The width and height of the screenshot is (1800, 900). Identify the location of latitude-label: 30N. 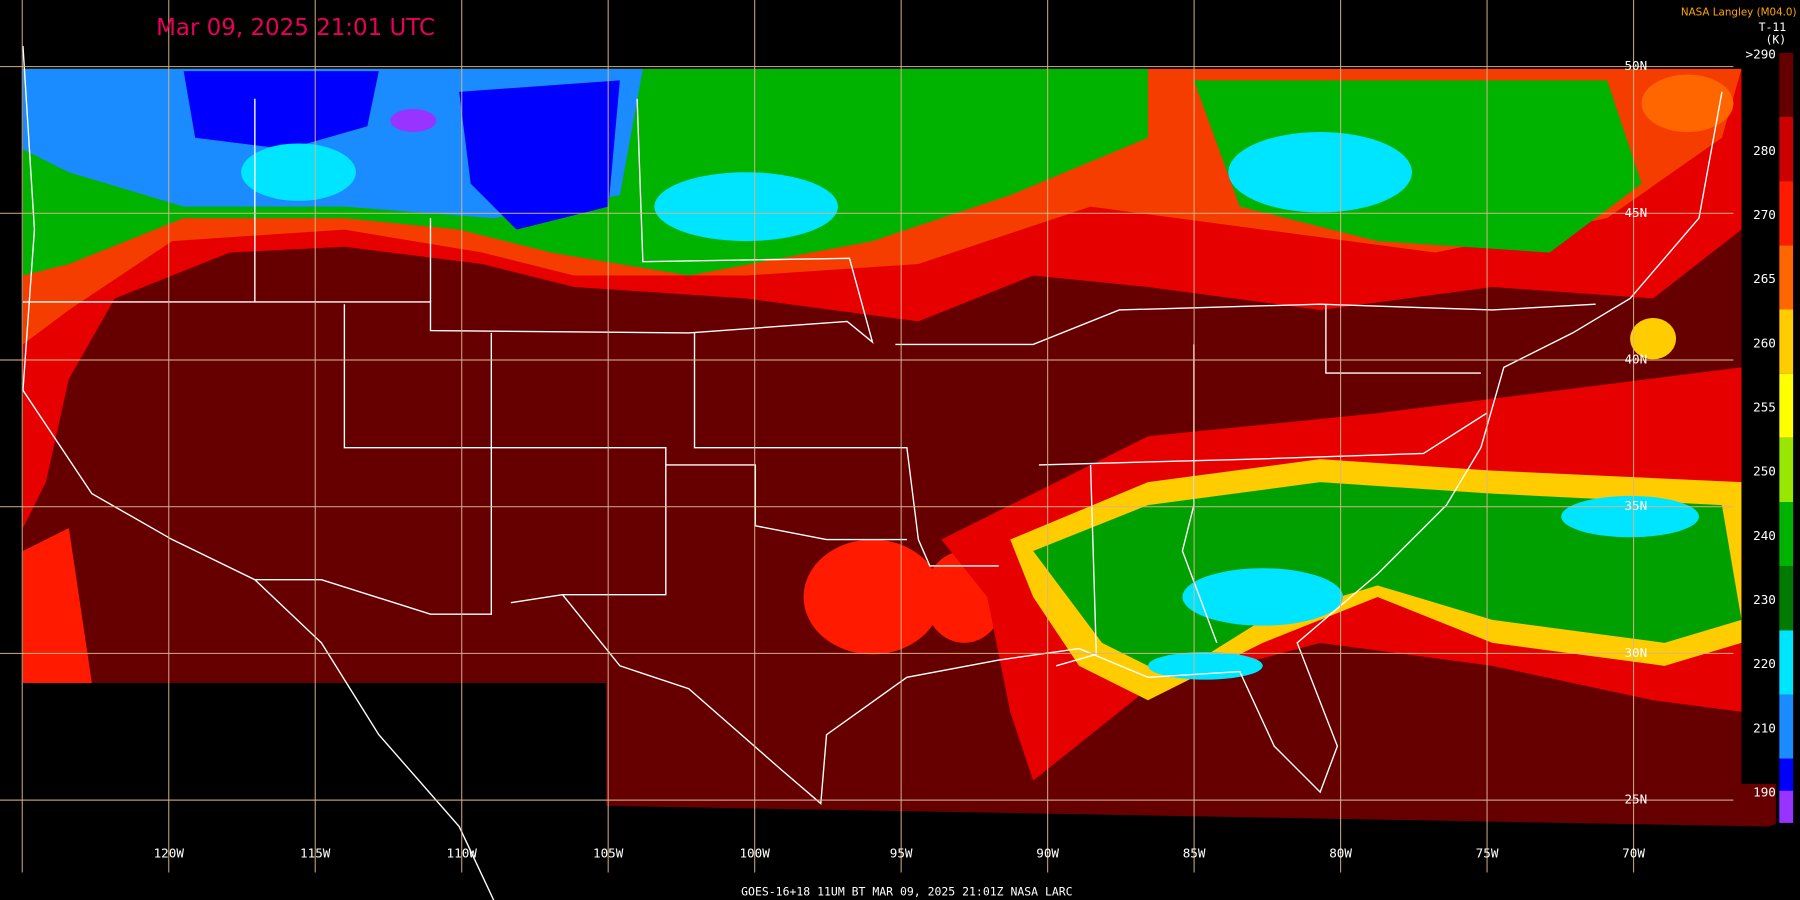
(1635, 652).